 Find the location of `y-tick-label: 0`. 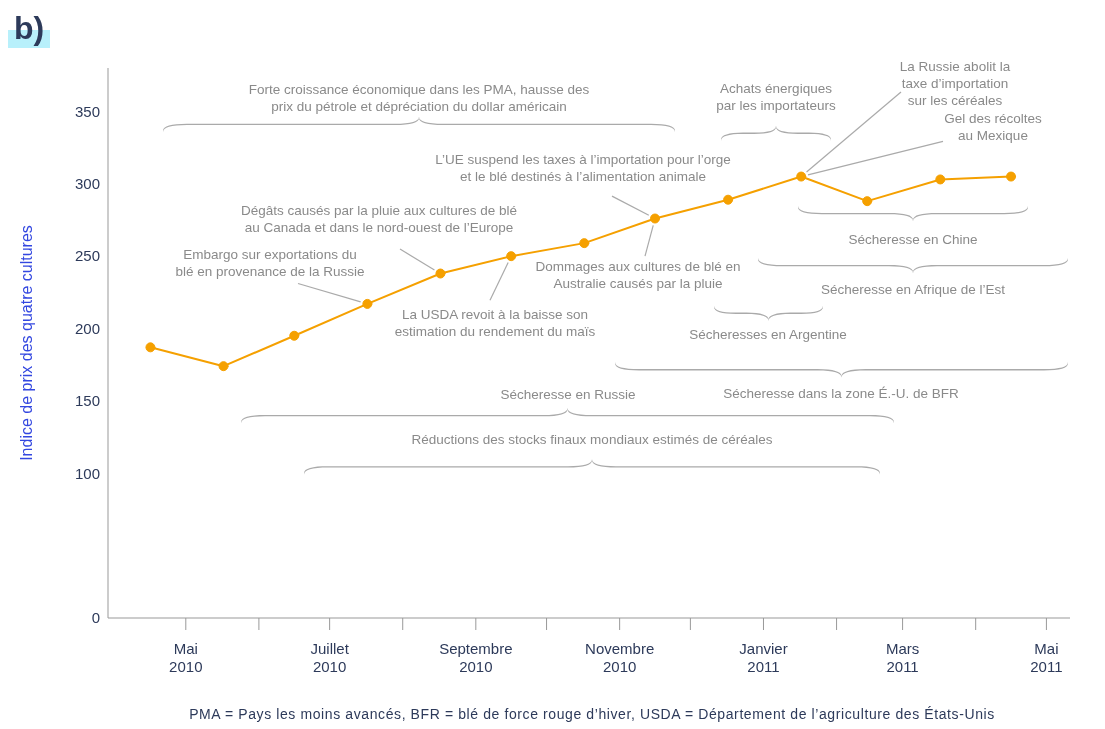

y-tick-label: 0 is located at coordinates (95, 618).